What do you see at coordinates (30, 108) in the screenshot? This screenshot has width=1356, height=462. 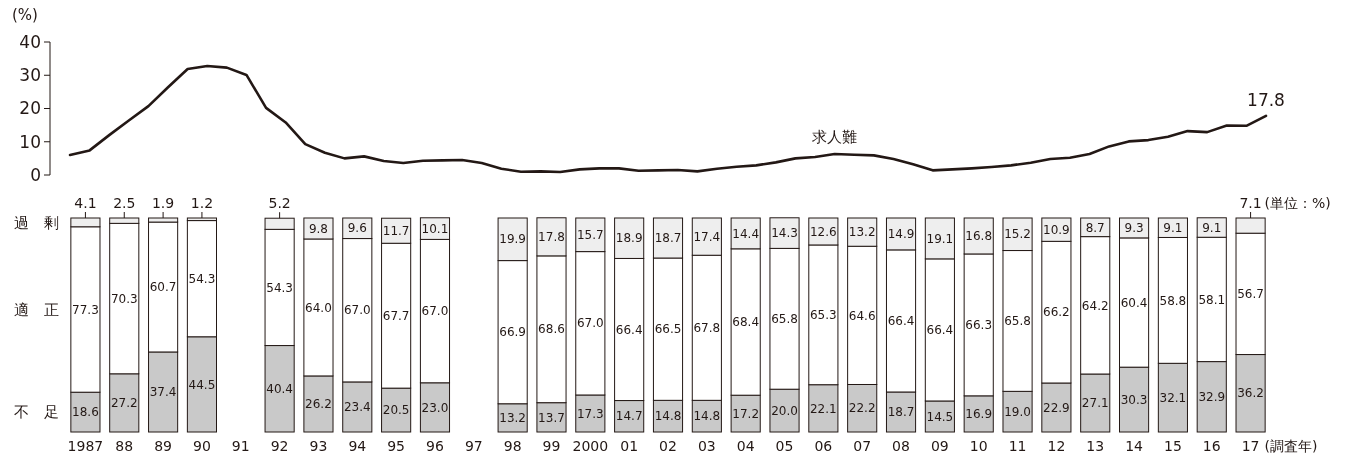 I see `y-tick-label: 20` at bounding box center [30, 108].